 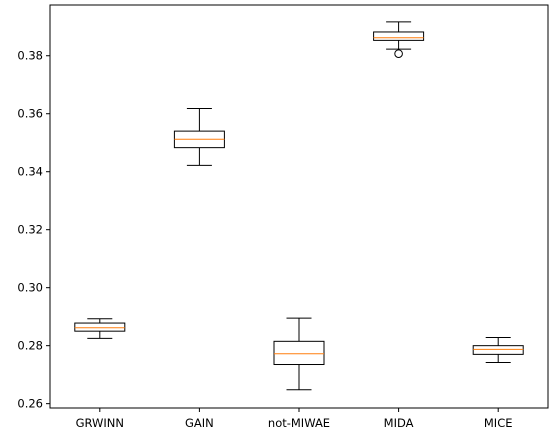 I want to click on y-tick-label: 0.38, so click(x=30, y=56).